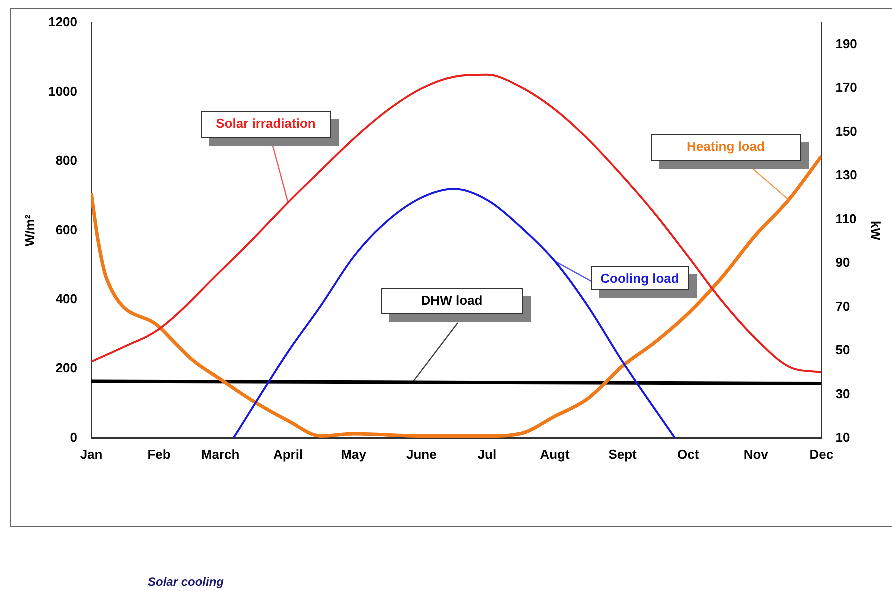  What do you see at coordinates (74, 437) in the screenshot?
I see `y-tick-label: 0` at bounding box center [74, 437].